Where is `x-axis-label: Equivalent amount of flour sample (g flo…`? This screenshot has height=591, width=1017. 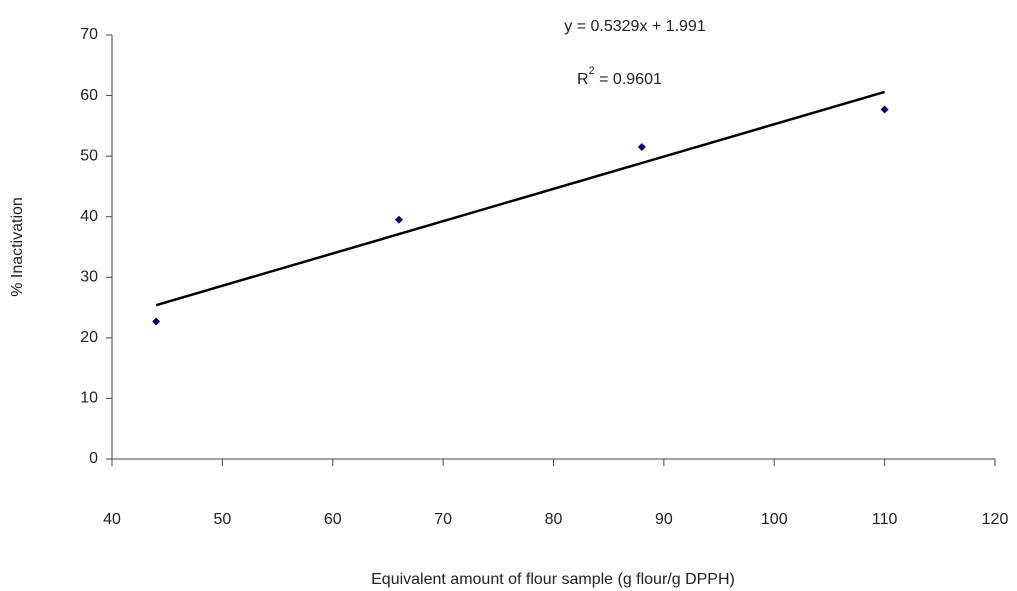 x-axis-label: Equivalent amount of flour sample (g flo… is located at coordinates (553, 579).